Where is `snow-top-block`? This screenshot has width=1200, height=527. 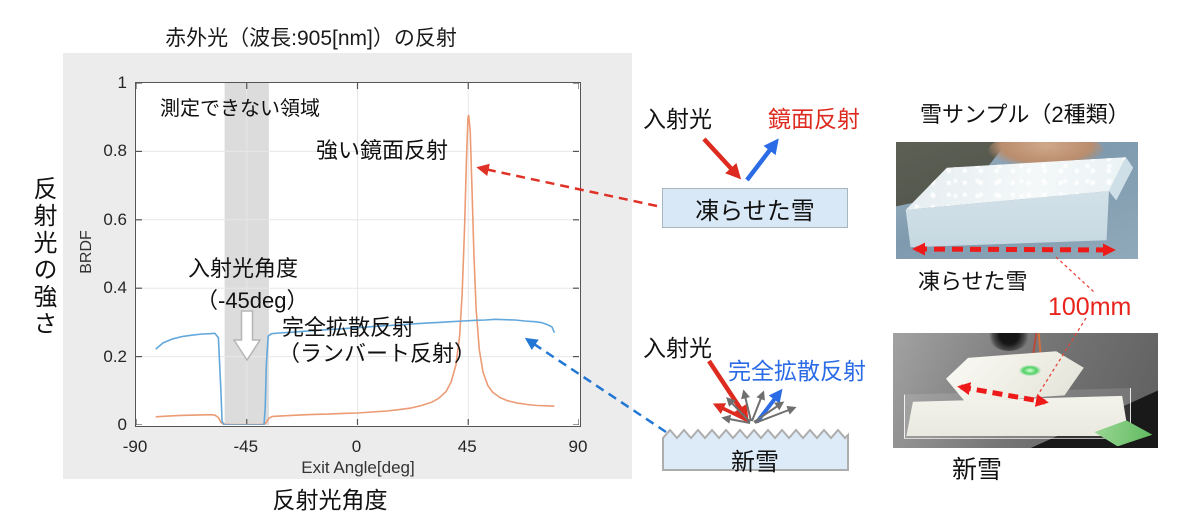
snow-top-block is located at coordinates (1015, 376).